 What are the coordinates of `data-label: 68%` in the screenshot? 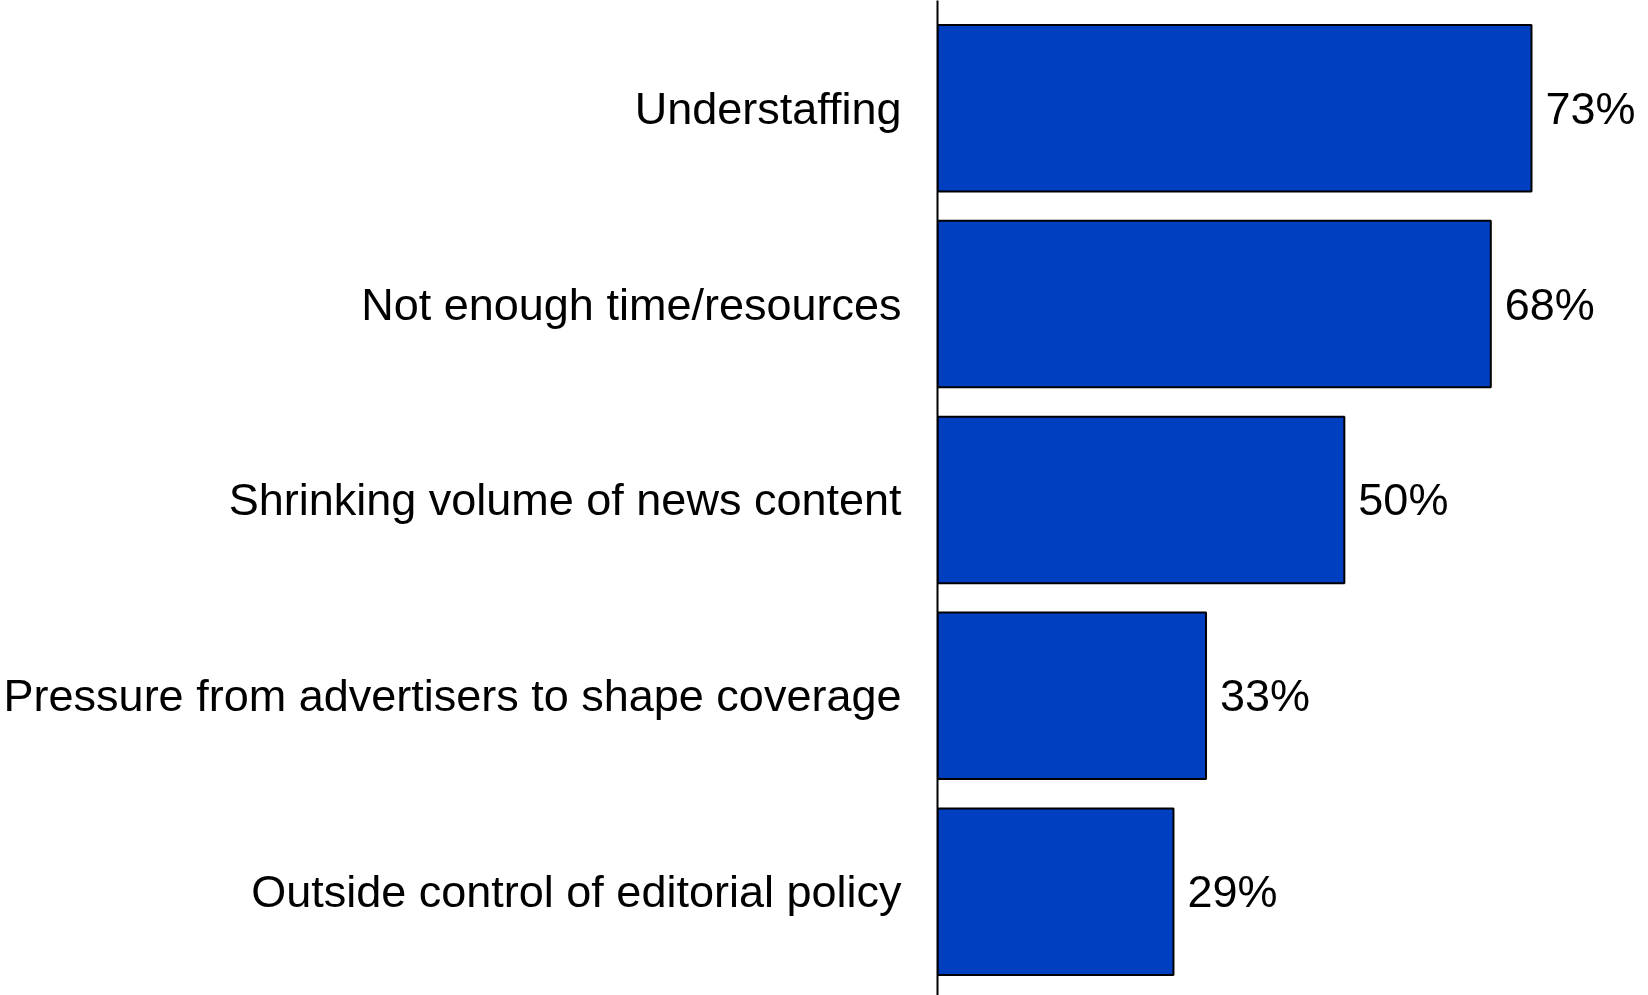 It's located at (1549, 304).